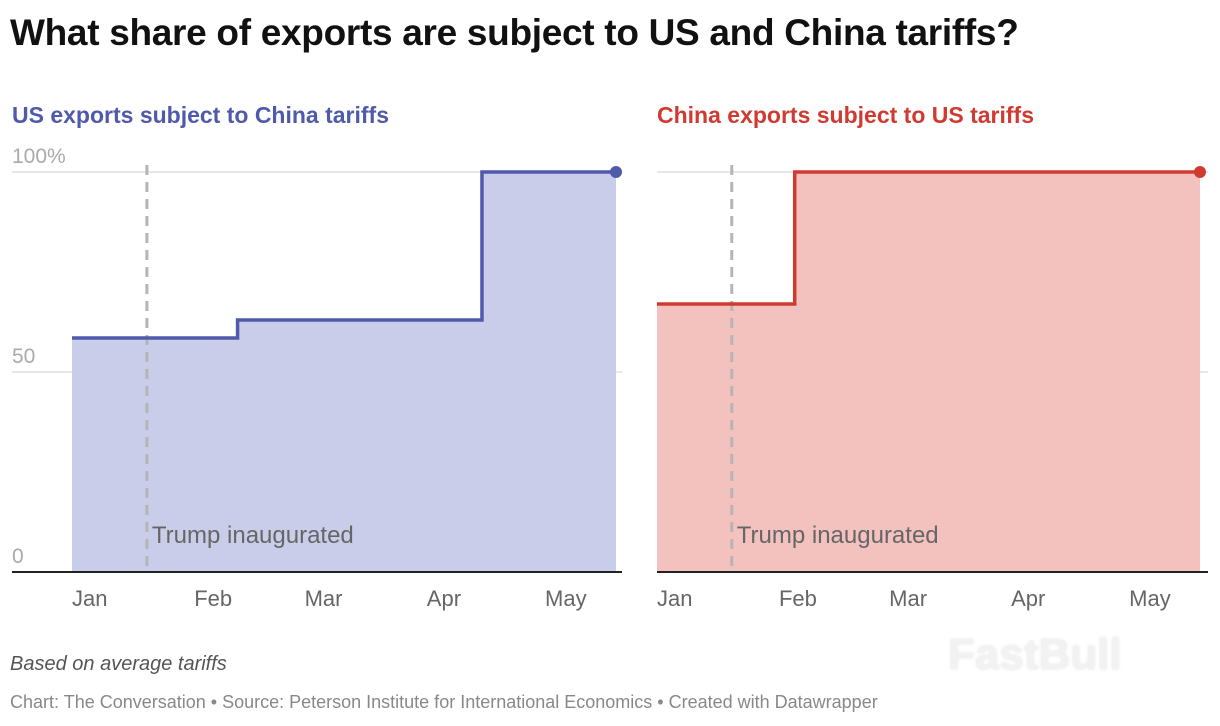 This screenshot has width=1220, height=726. I want to click on y-tick-label: 0, so click(18, 556).